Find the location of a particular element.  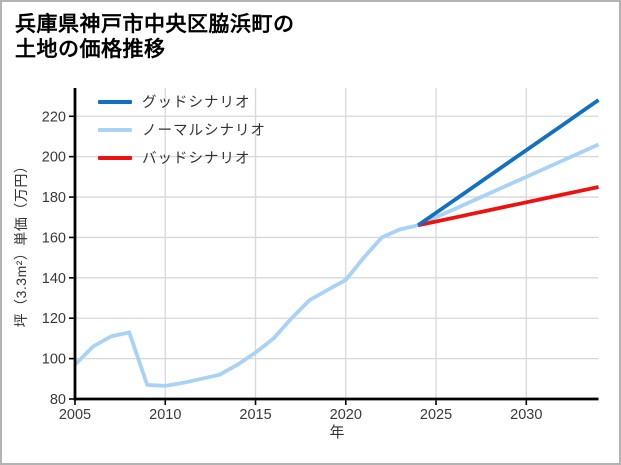

legend-item-bad: バッドシナリオ is located at coordinates (182, 157).